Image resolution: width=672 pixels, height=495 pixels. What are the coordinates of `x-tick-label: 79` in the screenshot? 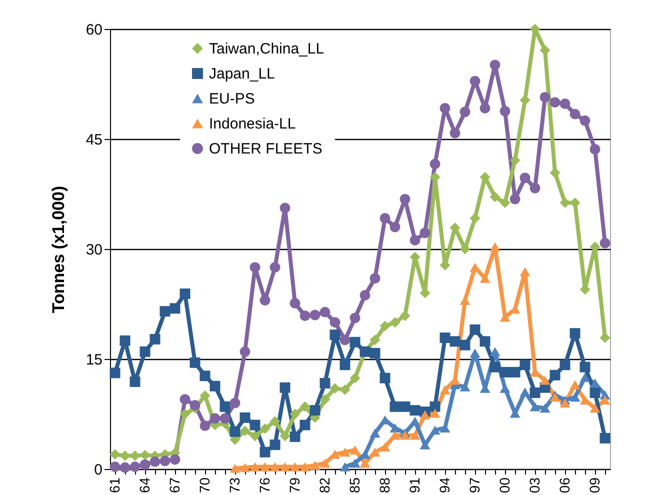 It's located at (294, 485).